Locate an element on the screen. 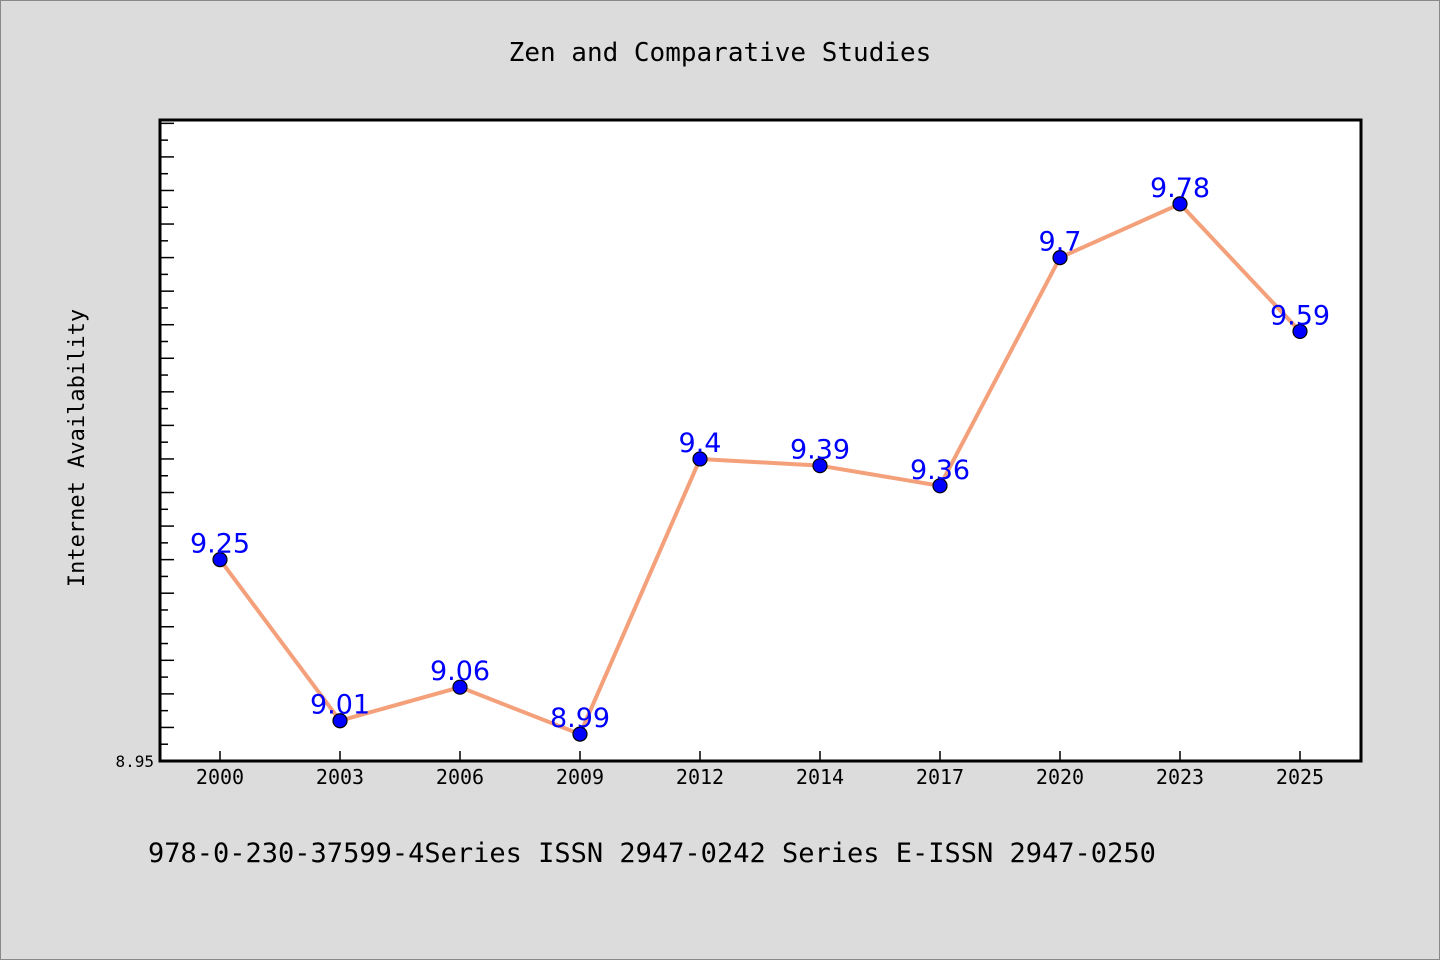 The height and width of the screenshot is (960, 1440). x-tick-label: 2009 is located at coordinates (580, 777).